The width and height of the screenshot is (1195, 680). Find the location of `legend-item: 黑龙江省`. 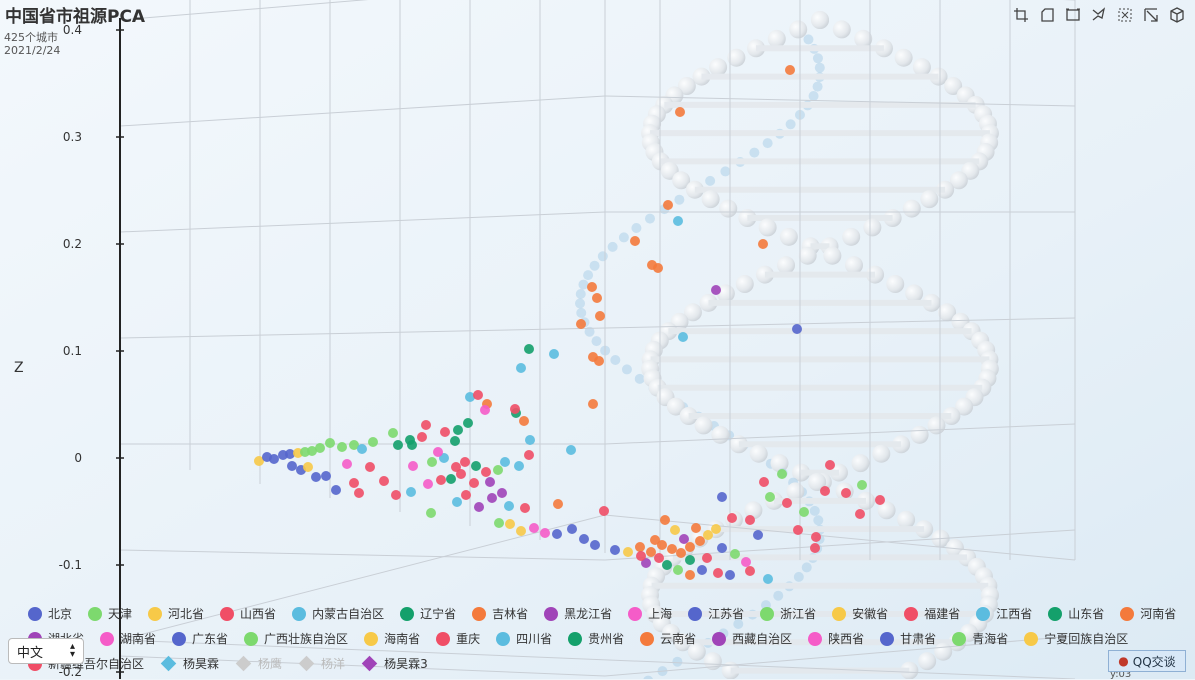

legend-item: 黑龙江省 is located at coordinates (578, 613).